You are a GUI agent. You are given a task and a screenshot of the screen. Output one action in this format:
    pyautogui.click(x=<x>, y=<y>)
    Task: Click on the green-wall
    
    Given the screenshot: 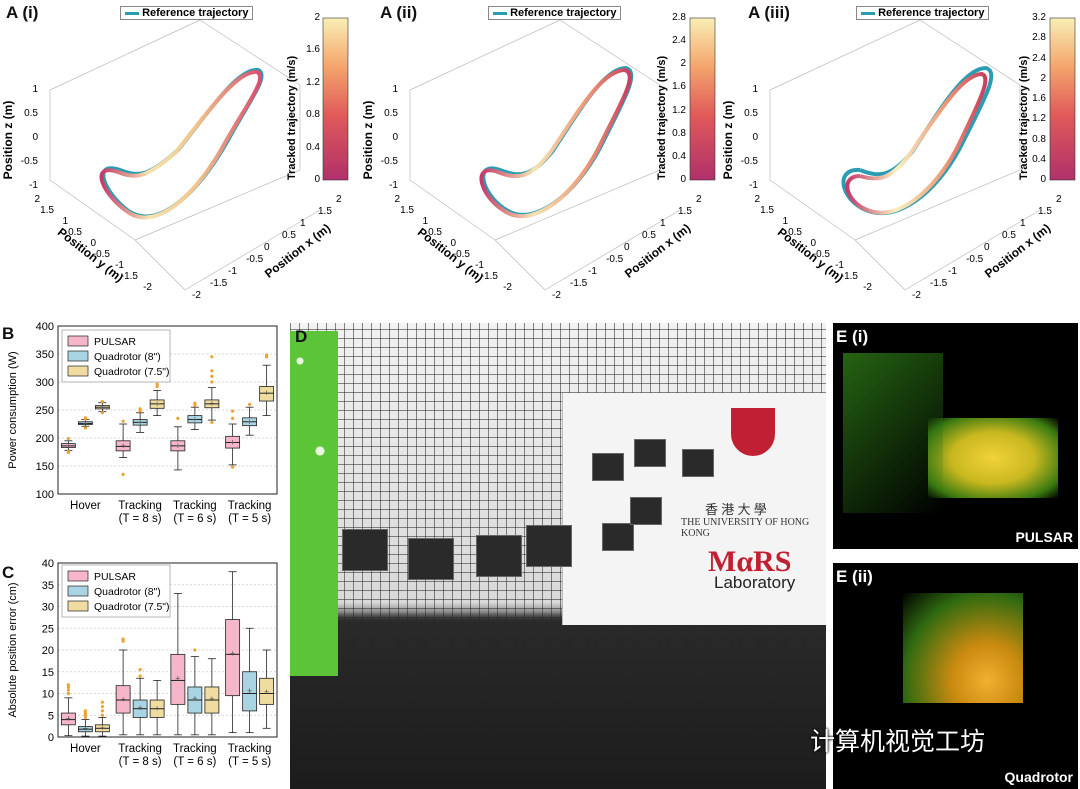 What is the action you would take?
    pyautogui.click(x=314, y=503)
    